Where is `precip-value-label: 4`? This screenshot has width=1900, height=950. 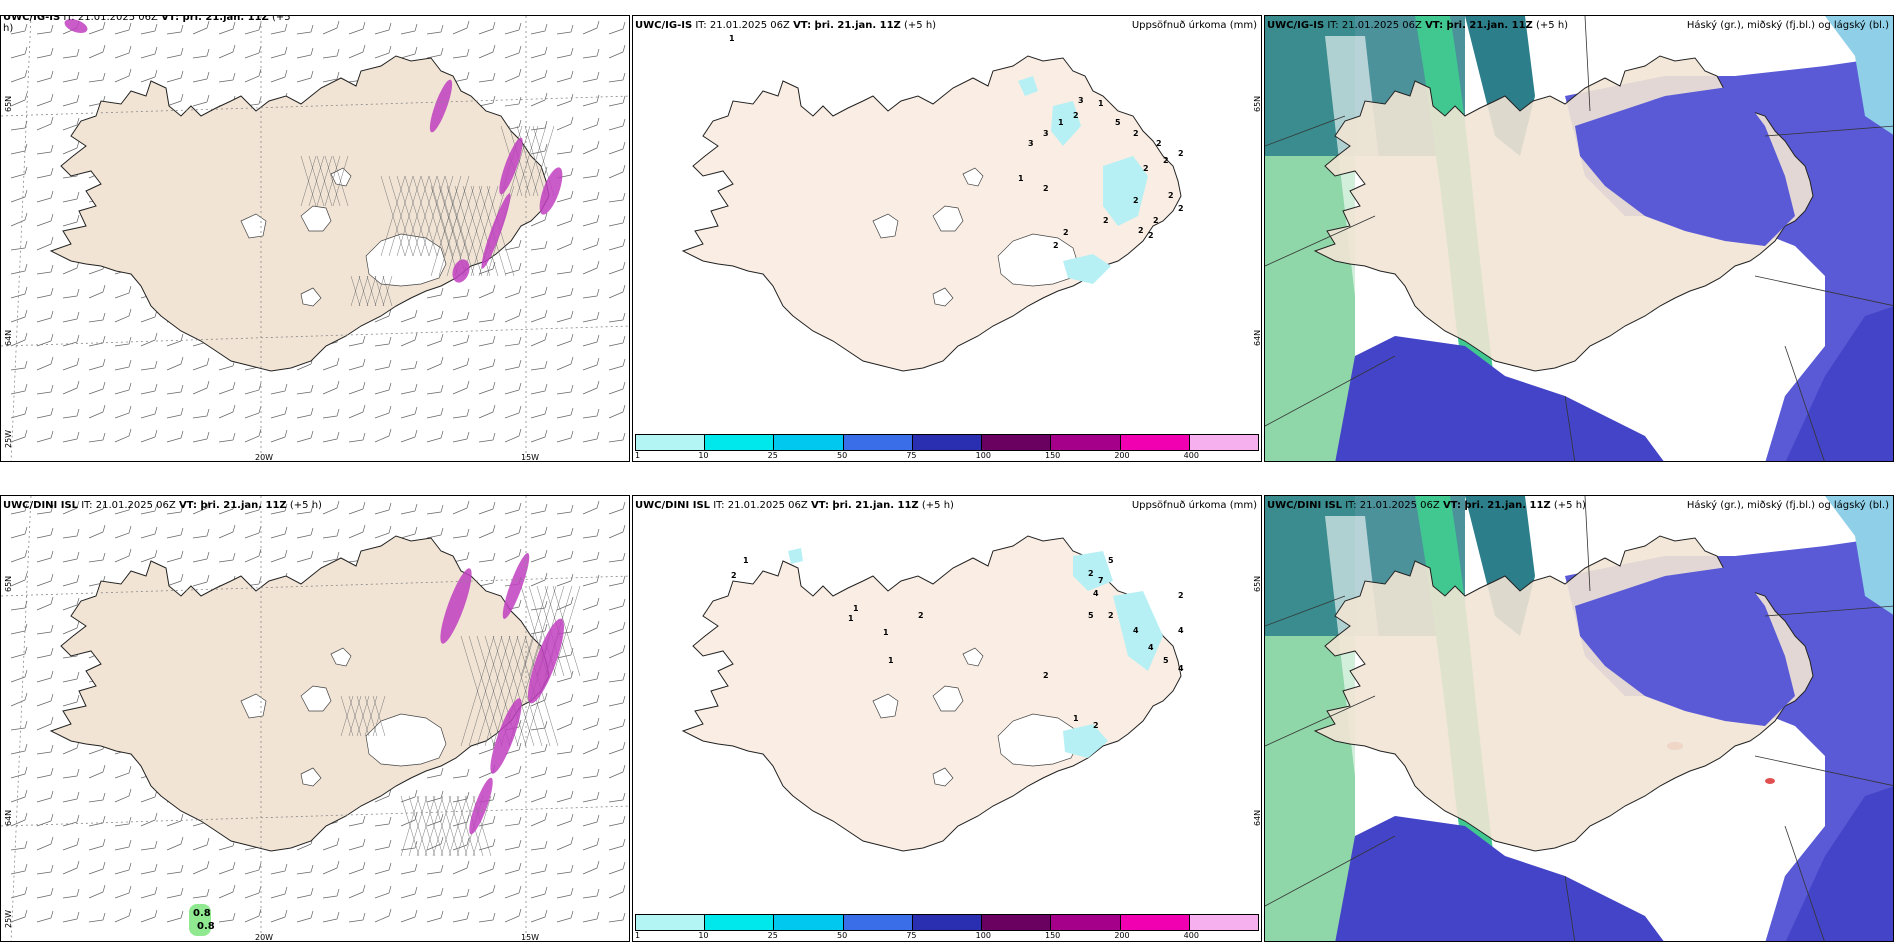 precip-value-label: 4 is located at coordinates (1151, 647).